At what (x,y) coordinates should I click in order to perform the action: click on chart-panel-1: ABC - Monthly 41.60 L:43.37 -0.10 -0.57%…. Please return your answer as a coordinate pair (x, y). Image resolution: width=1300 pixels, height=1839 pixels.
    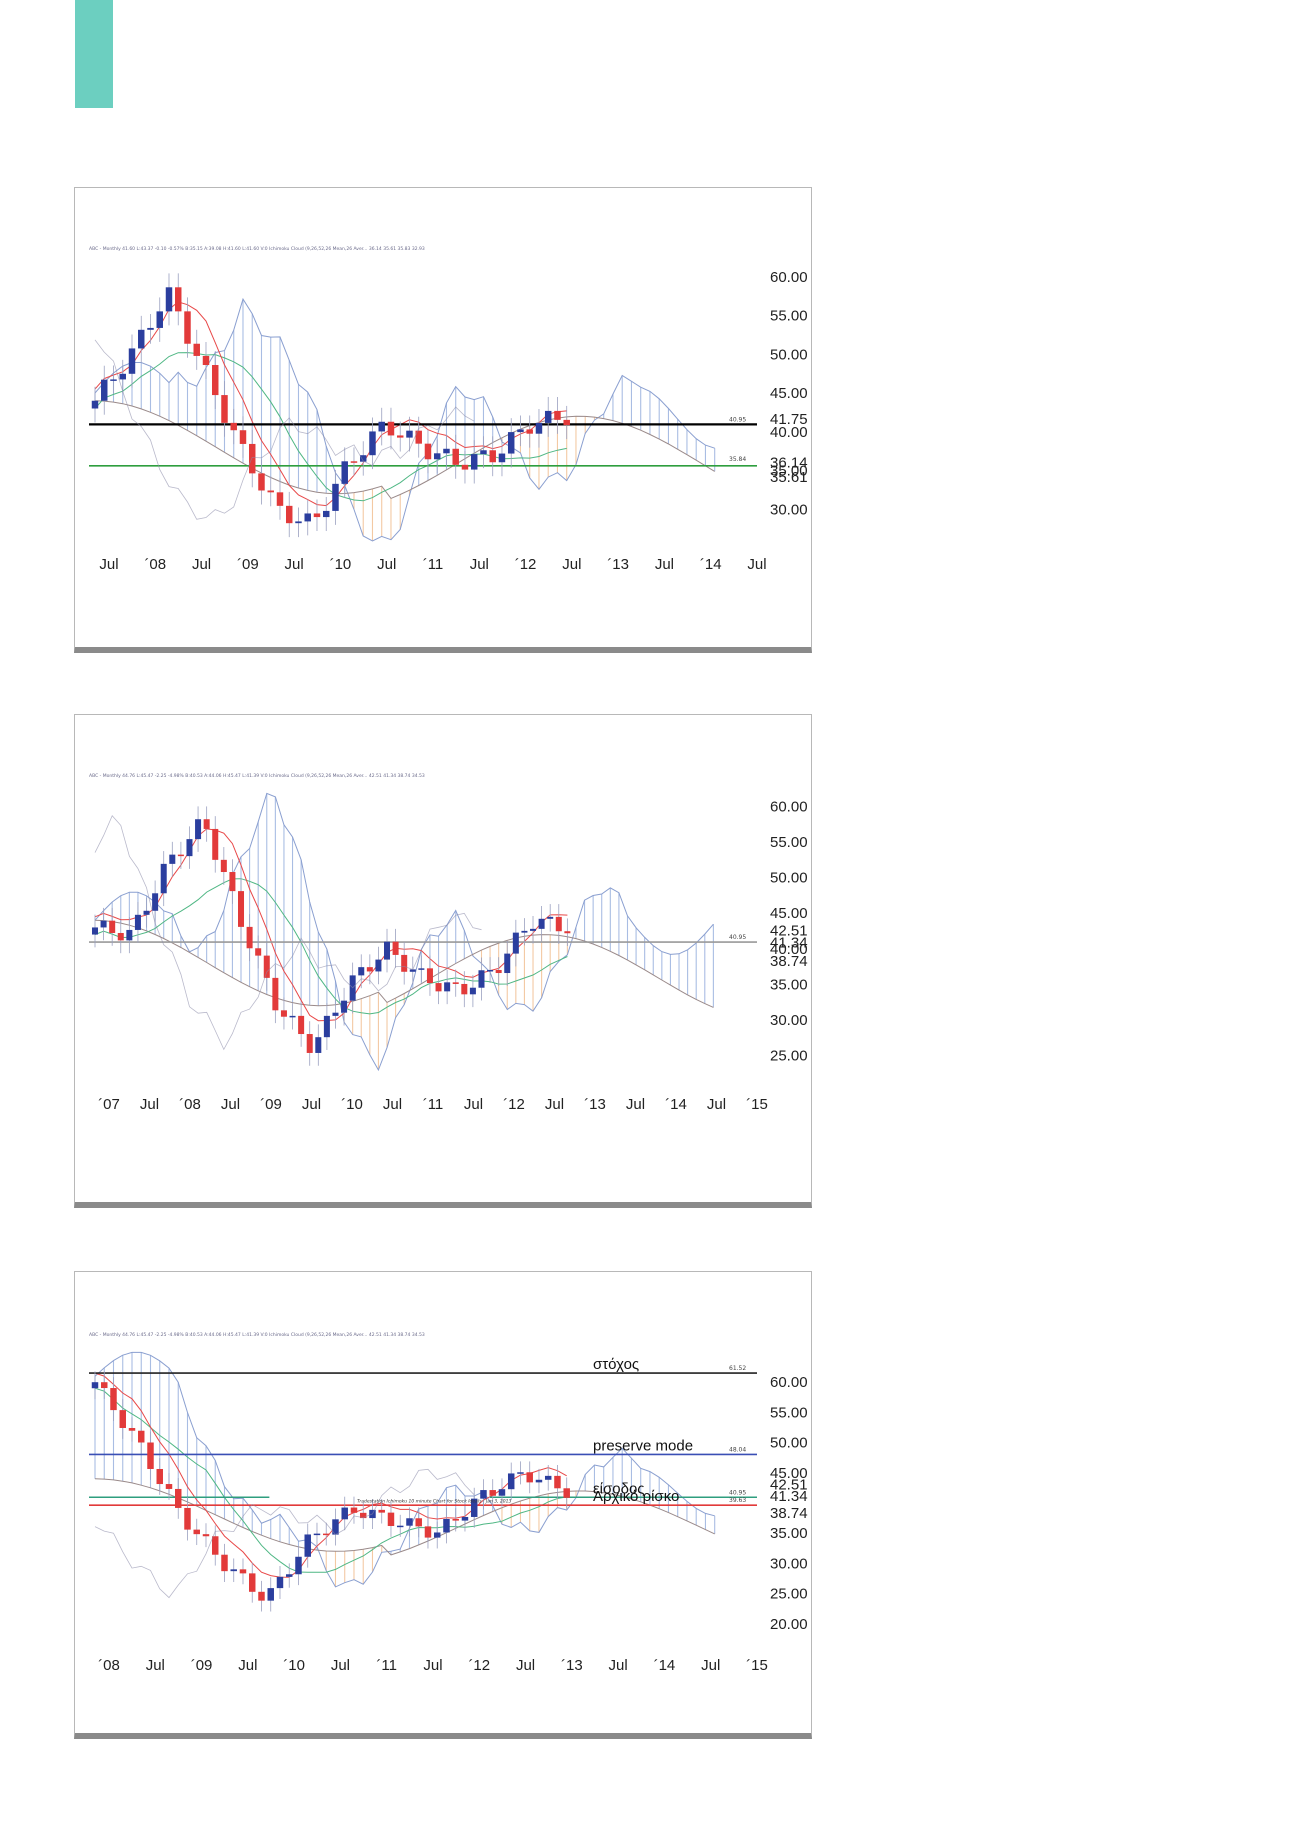
    Looking at the image, I should click on (443, 420).